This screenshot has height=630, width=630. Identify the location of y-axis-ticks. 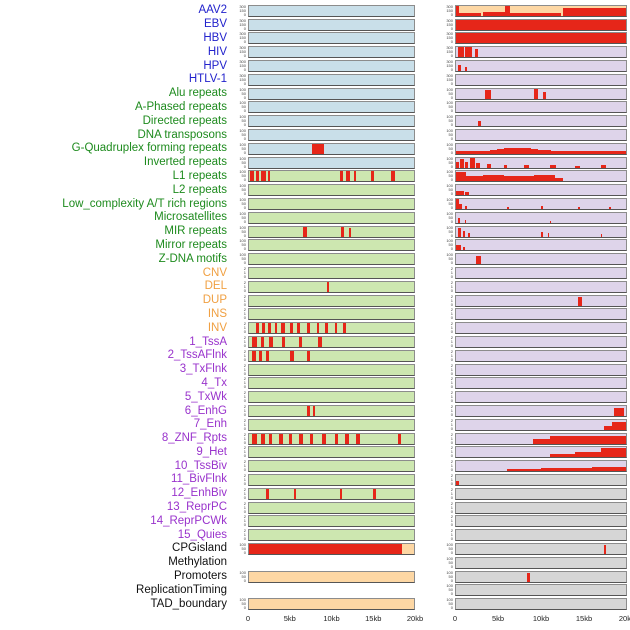
(240, 590).